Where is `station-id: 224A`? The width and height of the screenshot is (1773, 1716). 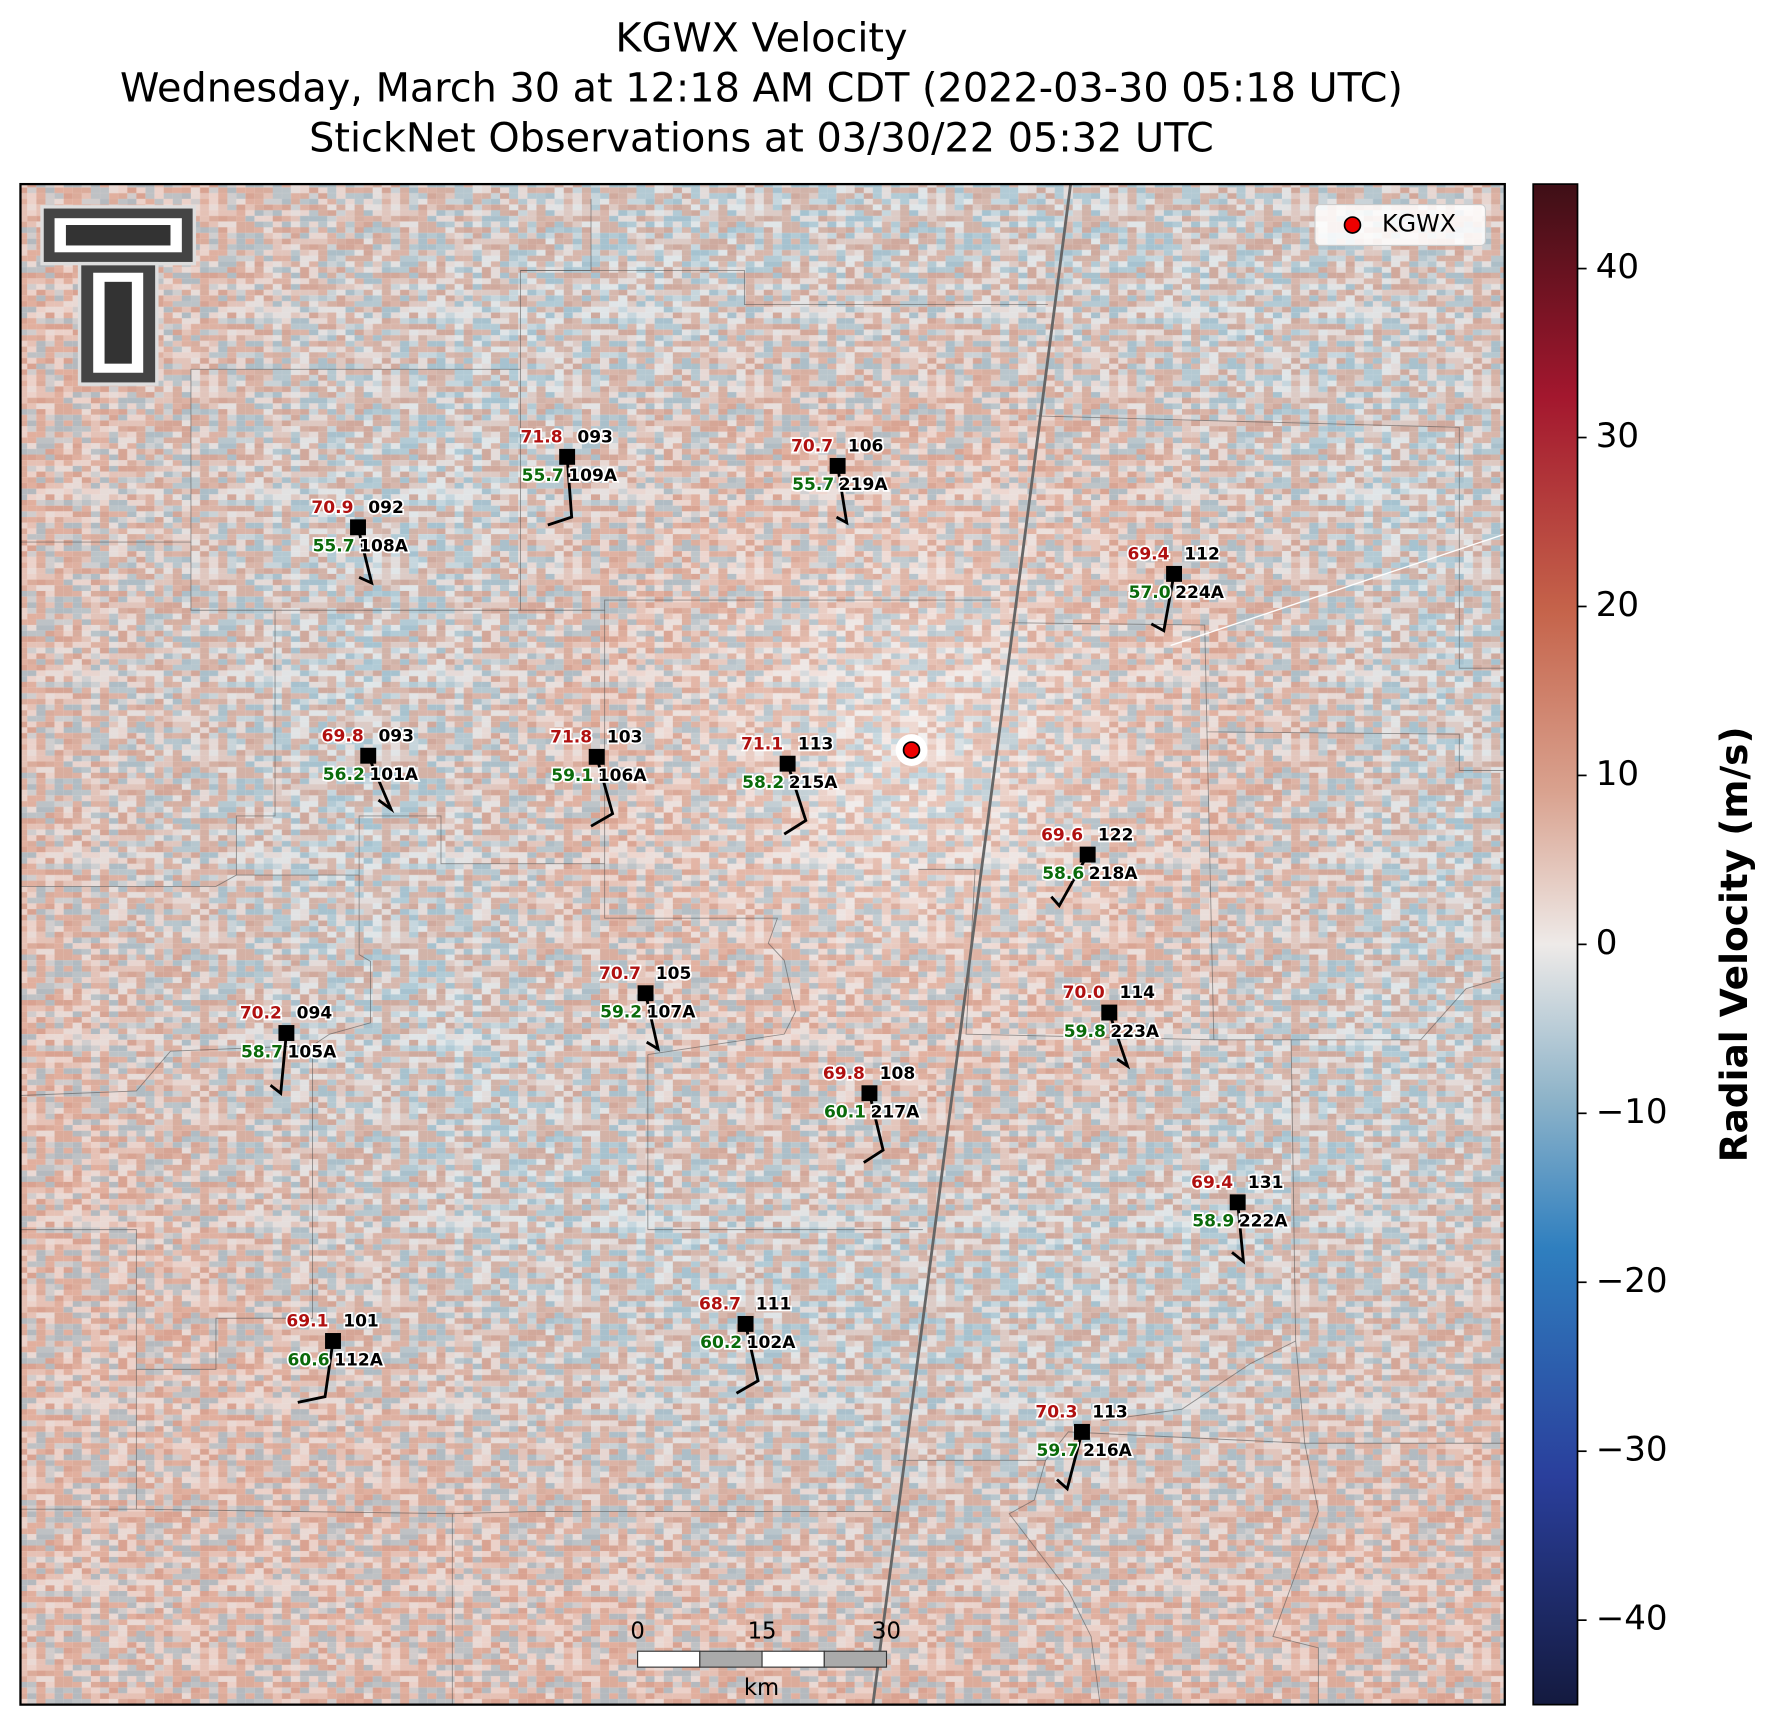
station-id: 224A is located at coordinates (1200, 593).